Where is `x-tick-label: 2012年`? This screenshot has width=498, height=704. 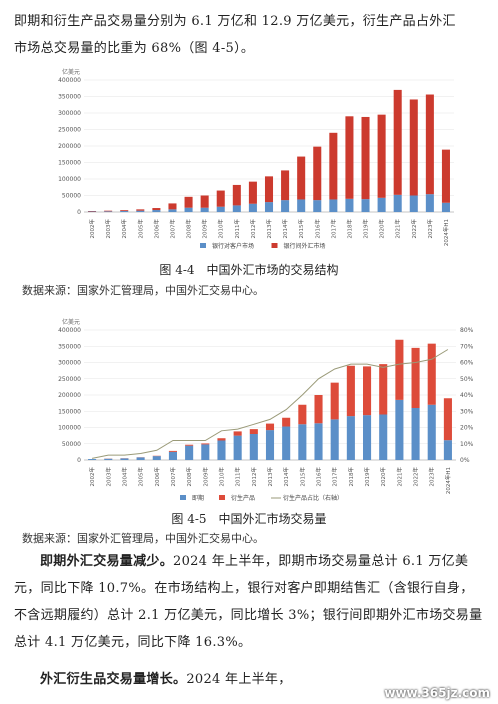 x-tick-label: 2012年 is located at coordinates (254, 477).